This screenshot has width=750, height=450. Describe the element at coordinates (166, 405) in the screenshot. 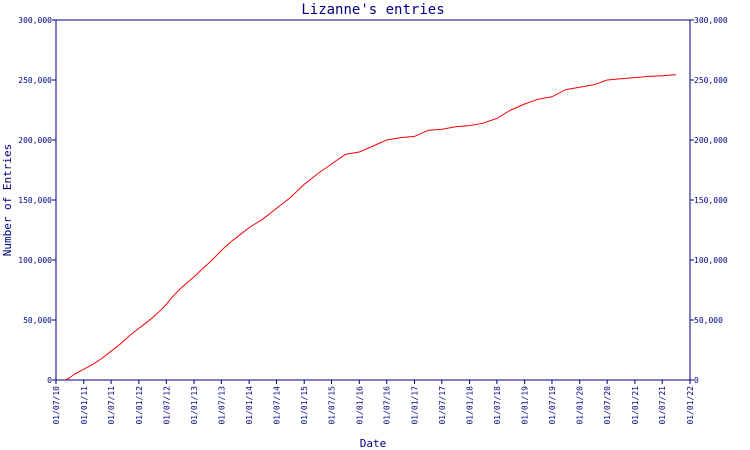

I see `x-tick-label: 01/07/12` at that location.